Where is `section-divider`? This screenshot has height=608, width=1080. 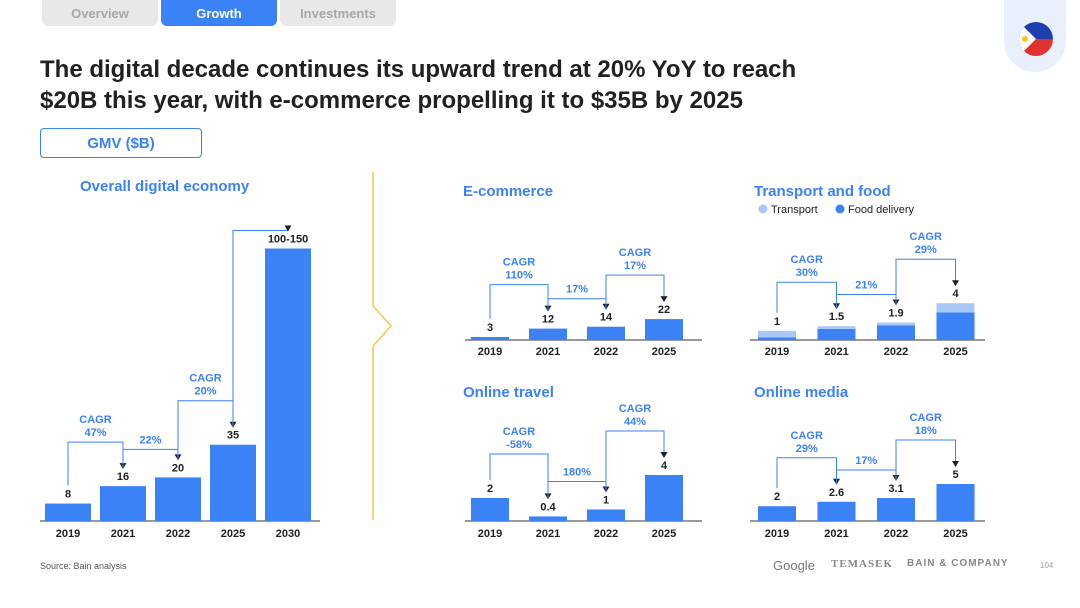
section-divider is located at coordinates (382, 346).